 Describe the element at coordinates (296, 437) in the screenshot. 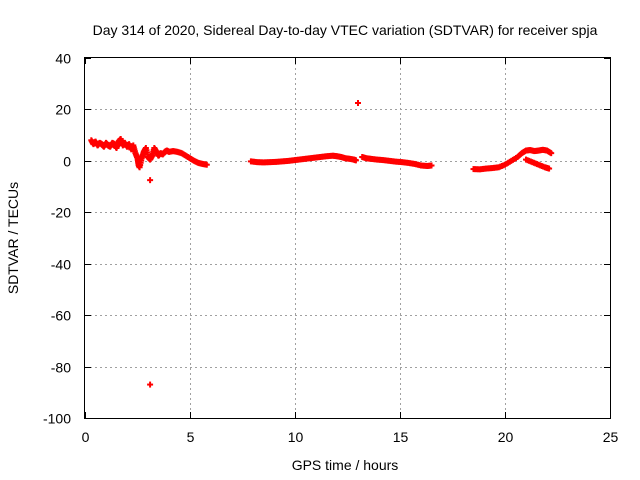

I see `x-tick-label: 10` at that location.